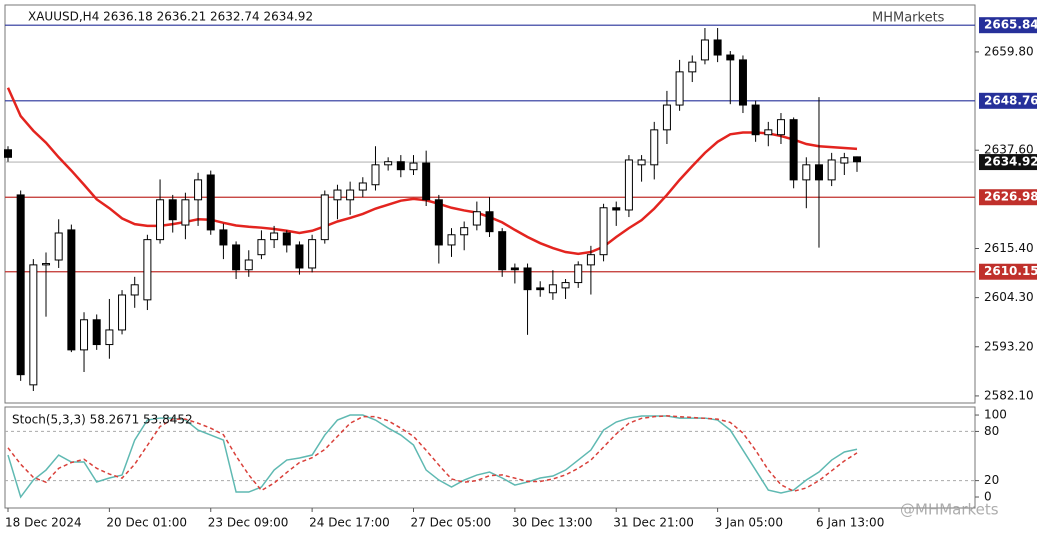 The width and height of the screenshot is (1054, 543). I want to click on x-tick-label: 31 Dec 21:00, so click(653, 523).